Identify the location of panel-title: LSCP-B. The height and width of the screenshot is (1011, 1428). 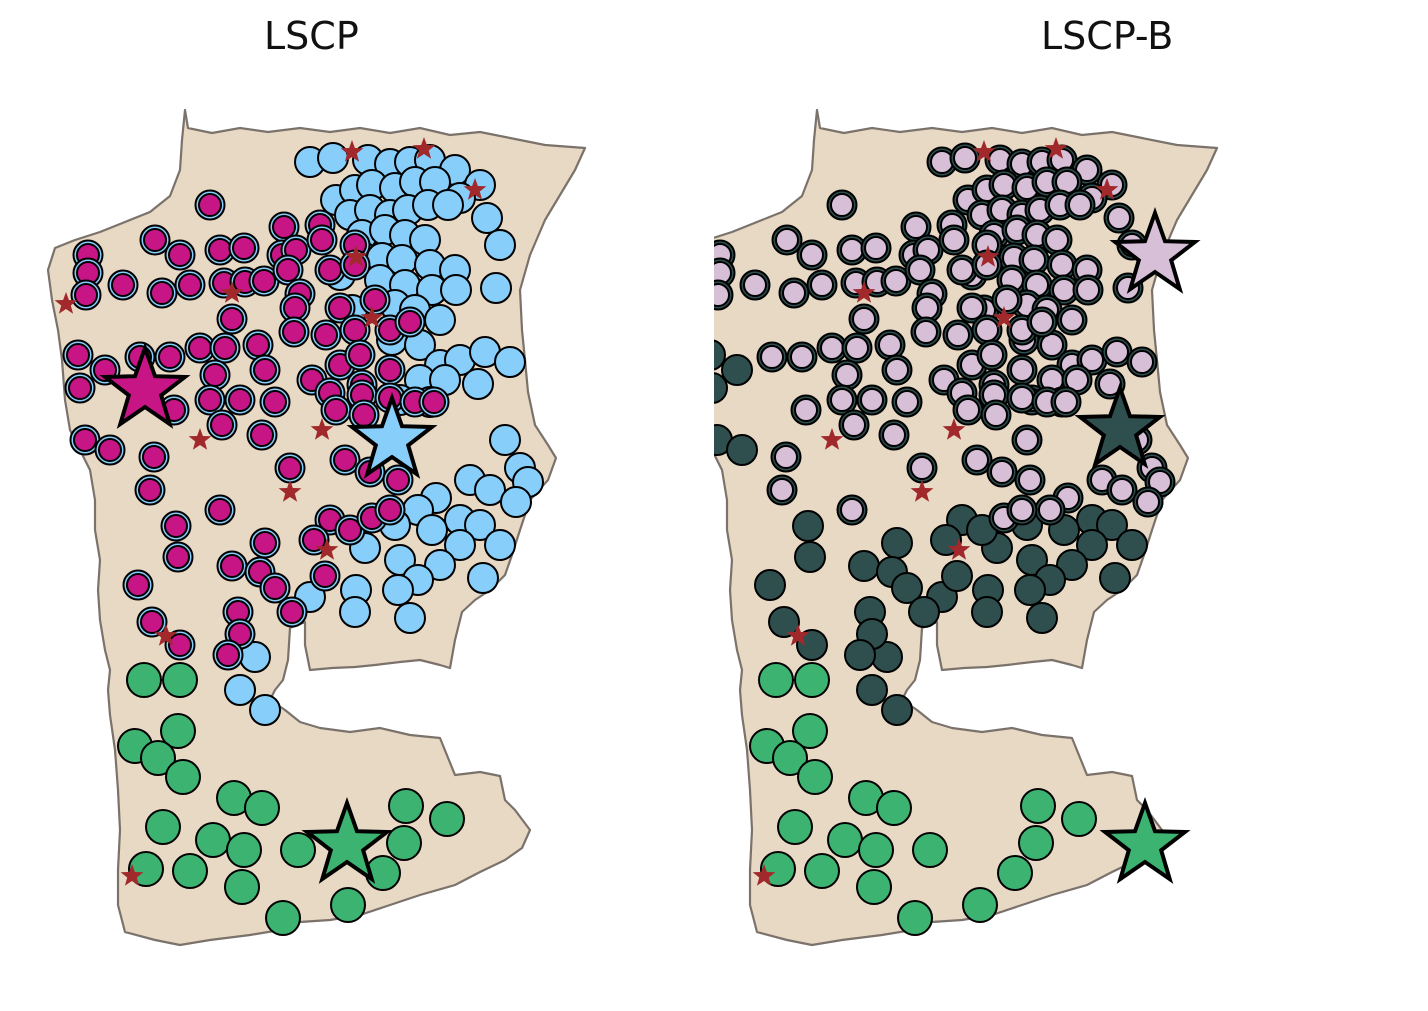
(1107, 36).